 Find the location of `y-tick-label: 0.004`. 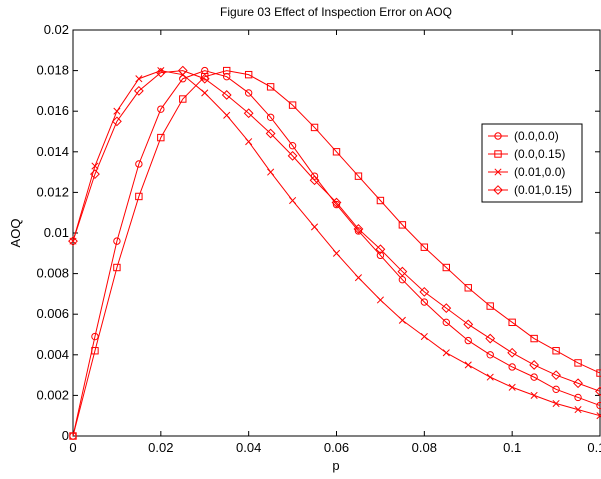

y-tick-label: 0.004 is located at coordinates (52, 354).